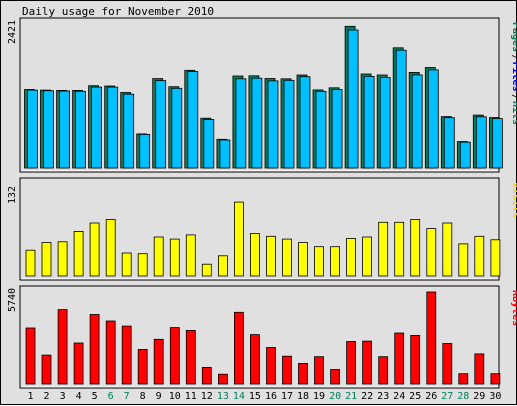  Describe the element at coordinates (415, 396) in the screenshot. I see `day-label-25: 25` at that location.